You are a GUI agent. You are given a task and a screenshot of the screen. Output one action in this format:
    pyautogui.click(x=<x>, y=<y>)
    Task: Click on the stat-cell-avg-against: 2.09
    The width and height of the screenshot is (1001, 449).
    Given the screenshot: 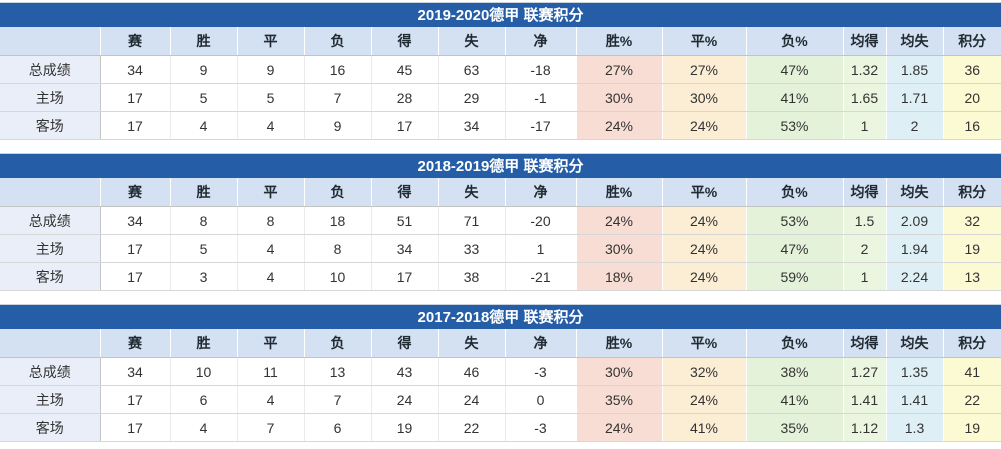 What is the action you would take?
    pyautogui.click(x=914, y=220)
    